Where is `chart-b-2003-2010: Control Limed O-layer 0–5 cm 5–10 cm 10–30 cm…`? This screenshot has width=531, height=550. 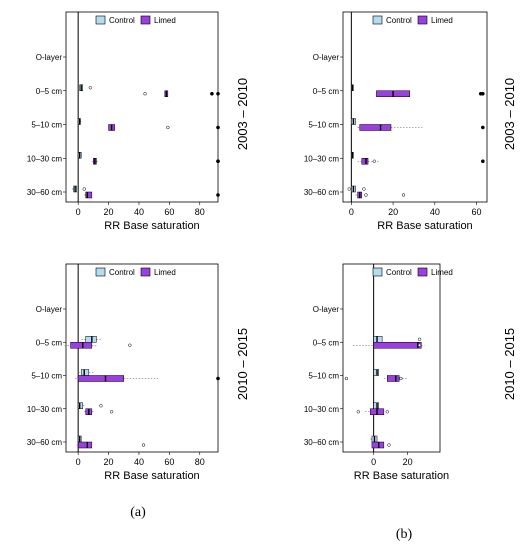
chart-b-2003-2010: Control Limed O-layer 0–5 cm 5–10 cm 10–30 cm… is located at coordinates (396, 121).